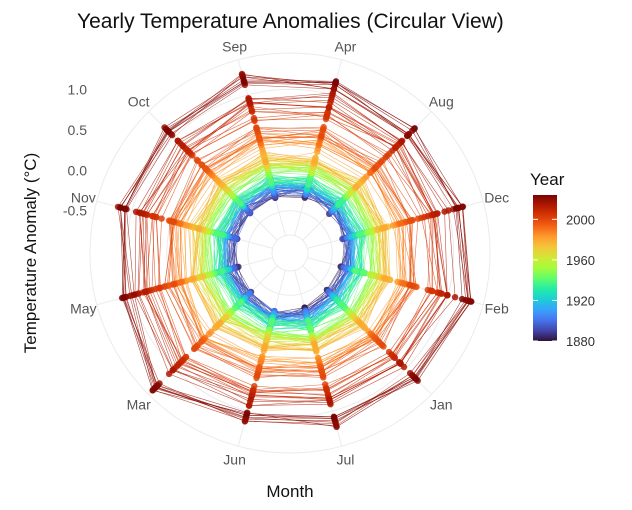 The height and width of the screenshot is (510, 632). I want to click on grid-inner-ring, so click(290, 253).